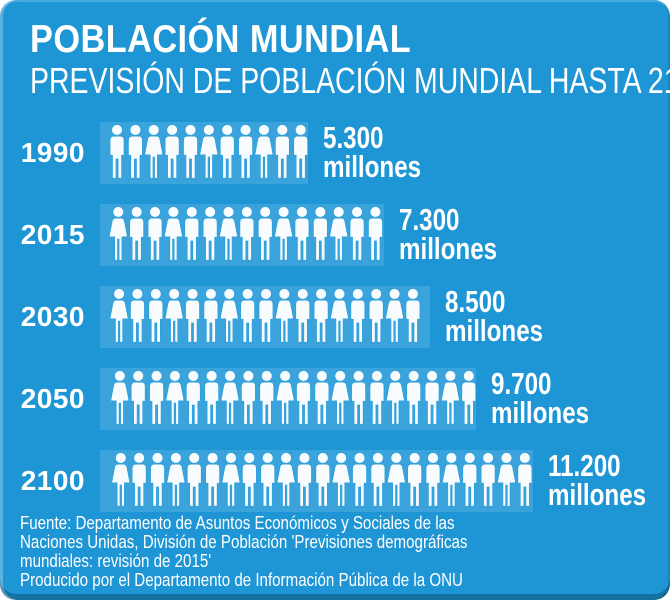 The image size is (670, 600). Describe the element at coordinates (52, 398) in the screenshot. I see `year-label: 2050` at that location.